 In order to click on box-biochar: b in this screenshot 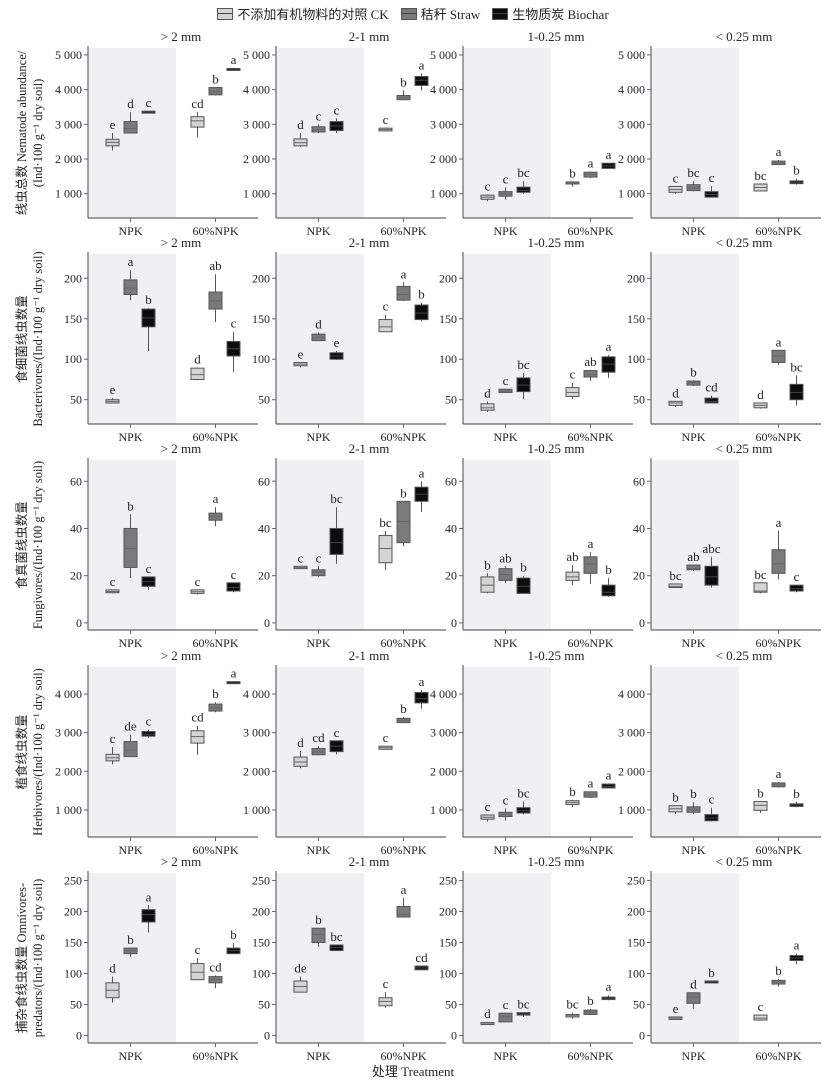, I will do `click(148, 322)`.